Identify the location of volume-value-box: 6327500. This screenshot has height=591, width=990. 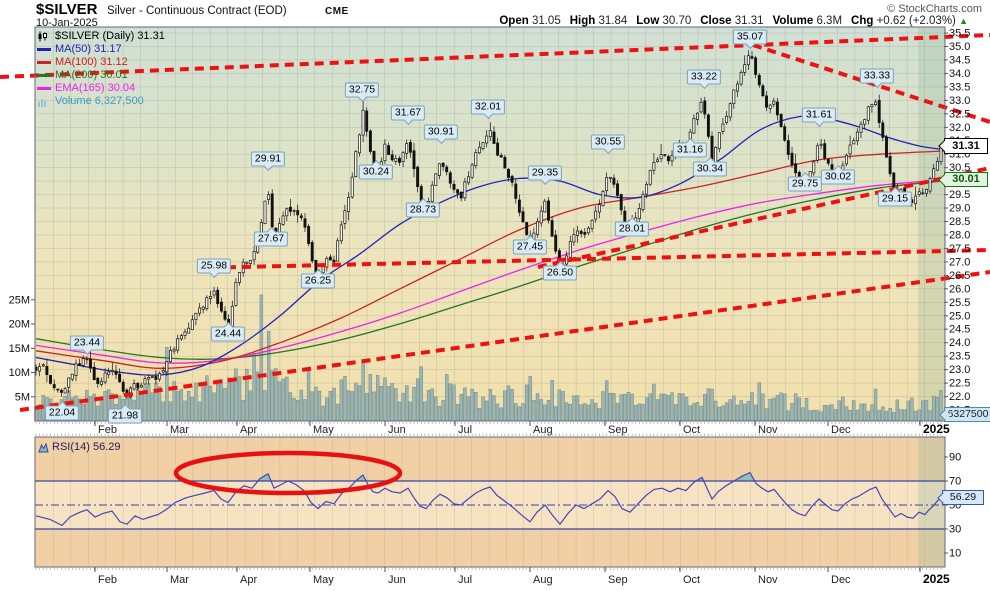
(964, 414).